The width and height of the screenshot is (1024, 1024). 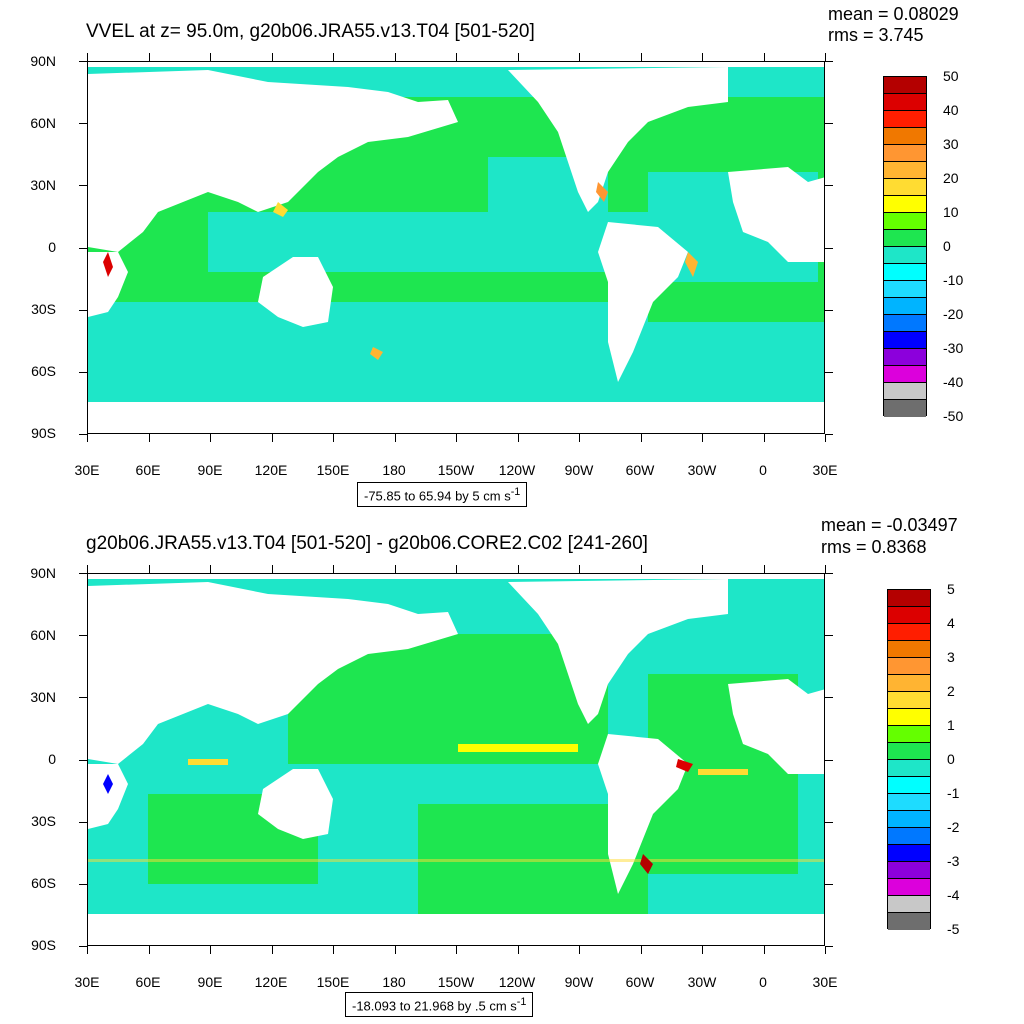 What do you see at coordinates (953, 348) in the screenshot?
I see `colorbar-label: -30` at bounding box center [953, 348].